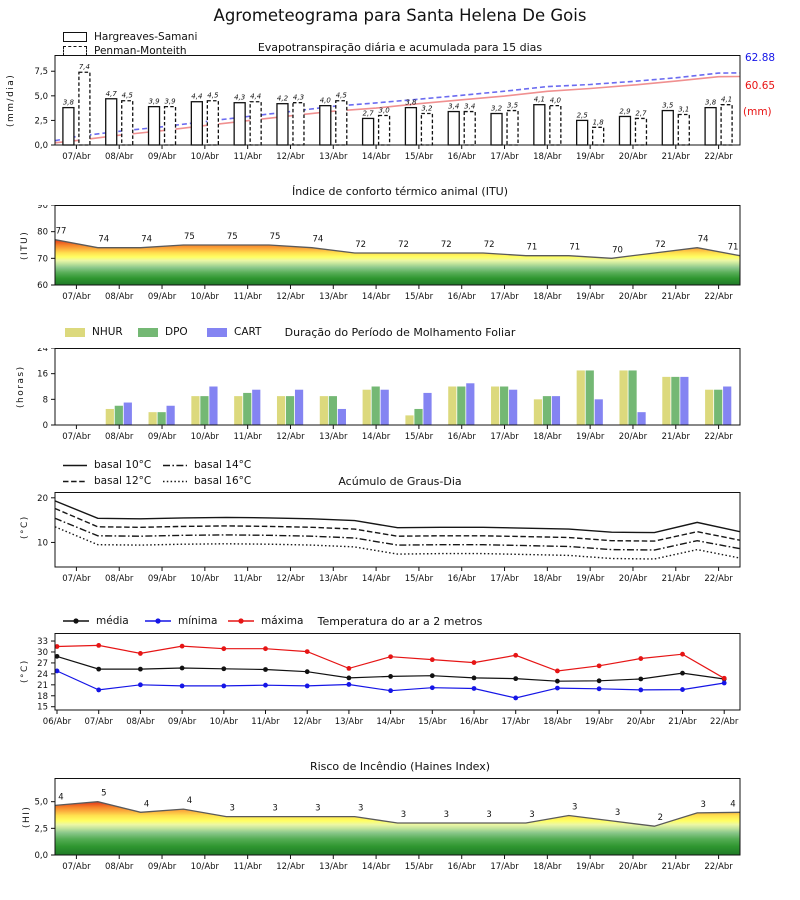 Image resolution: width=800 pixels, height=900 pixels. Describe the element at coordinates (590, 437) in the screenshot. I see `svg-text: 19/Abr` at that location.